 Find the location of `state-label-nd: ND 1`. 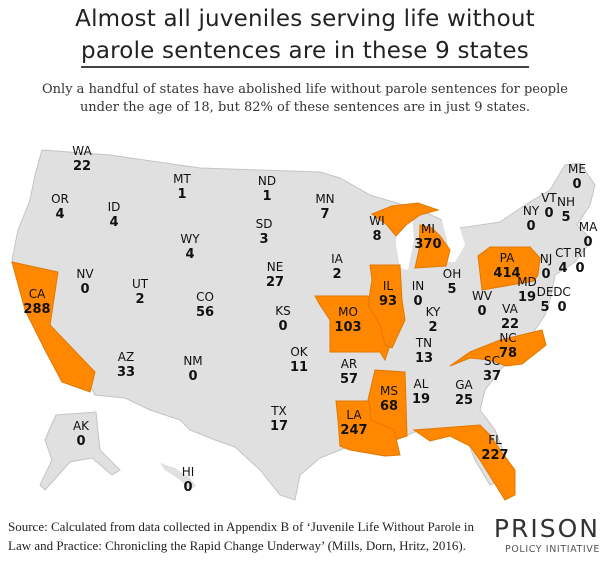

state-label-nd: ND 1 is located at coordinates (267, 189).